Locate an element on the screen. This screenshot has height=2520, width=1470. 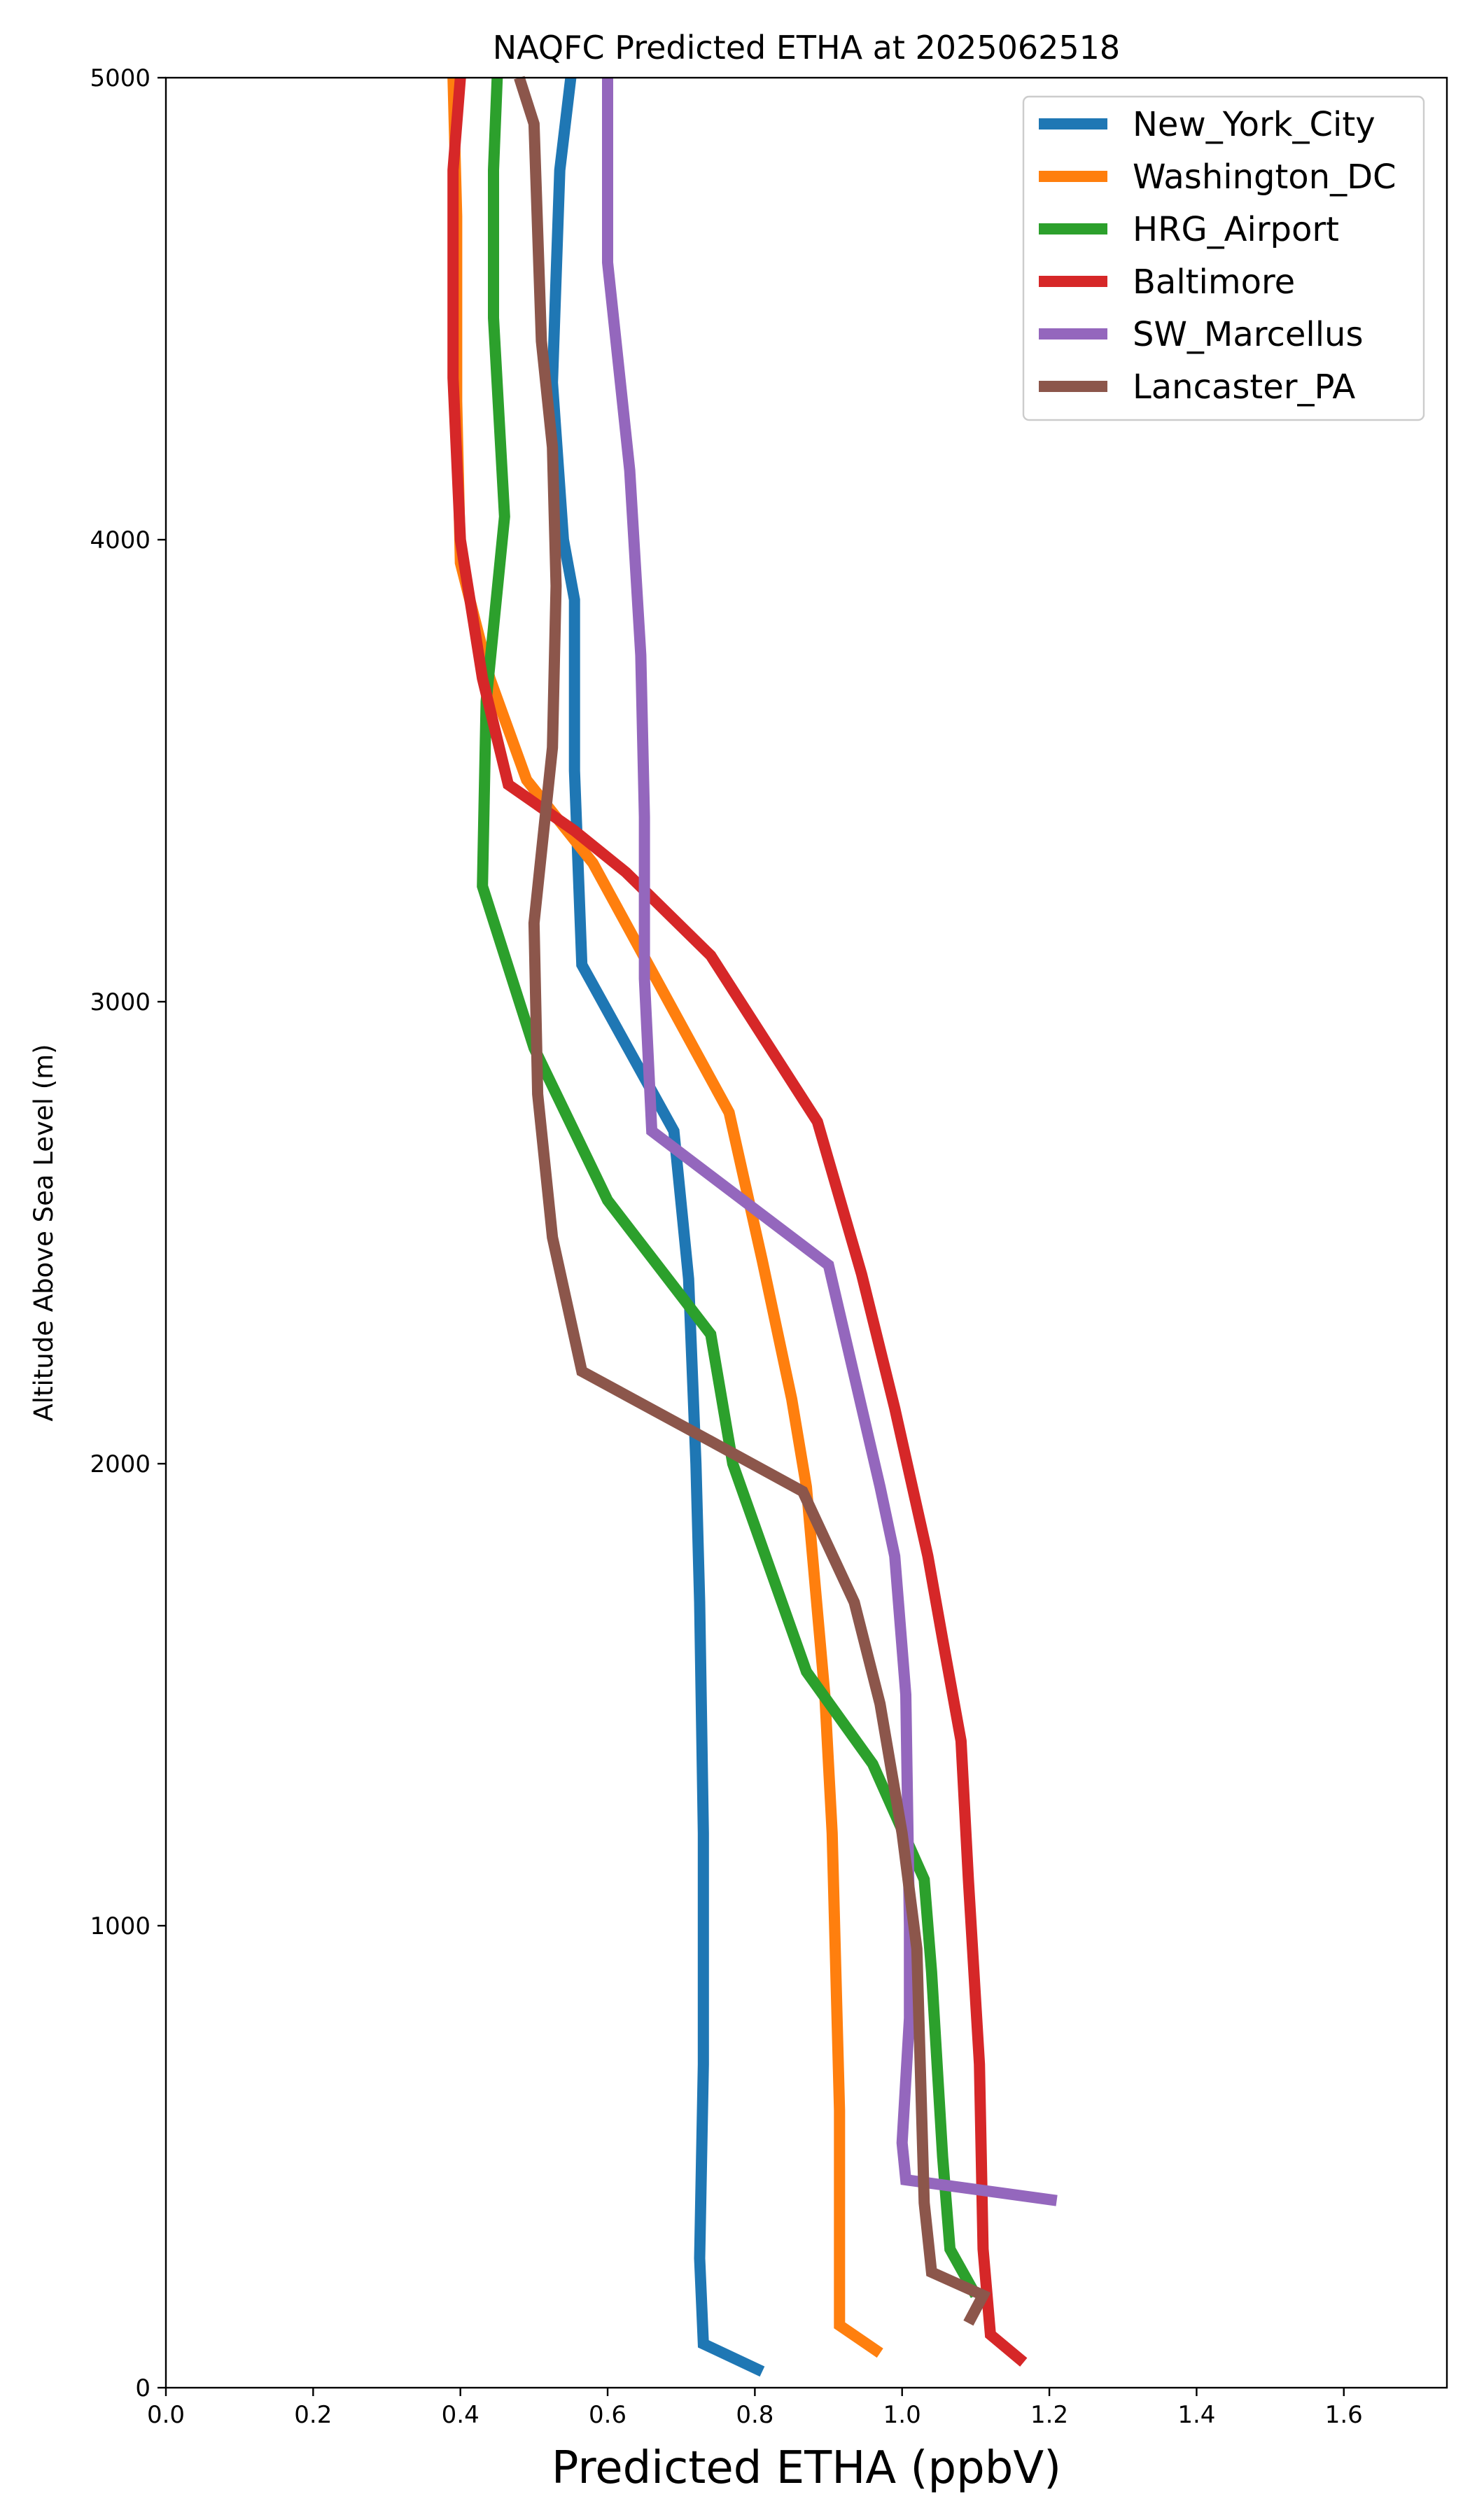
x-tick-label: 0.8 is located at coordinates (755, 2415).